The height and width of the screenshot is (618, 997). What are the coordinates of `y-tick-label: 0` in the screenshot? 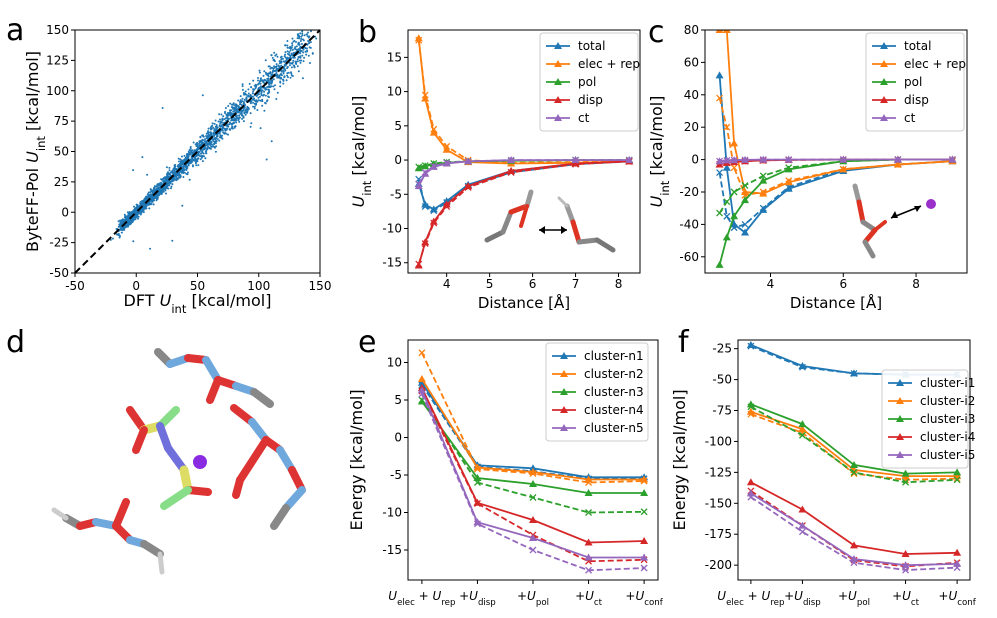 It's located at (65, 212).